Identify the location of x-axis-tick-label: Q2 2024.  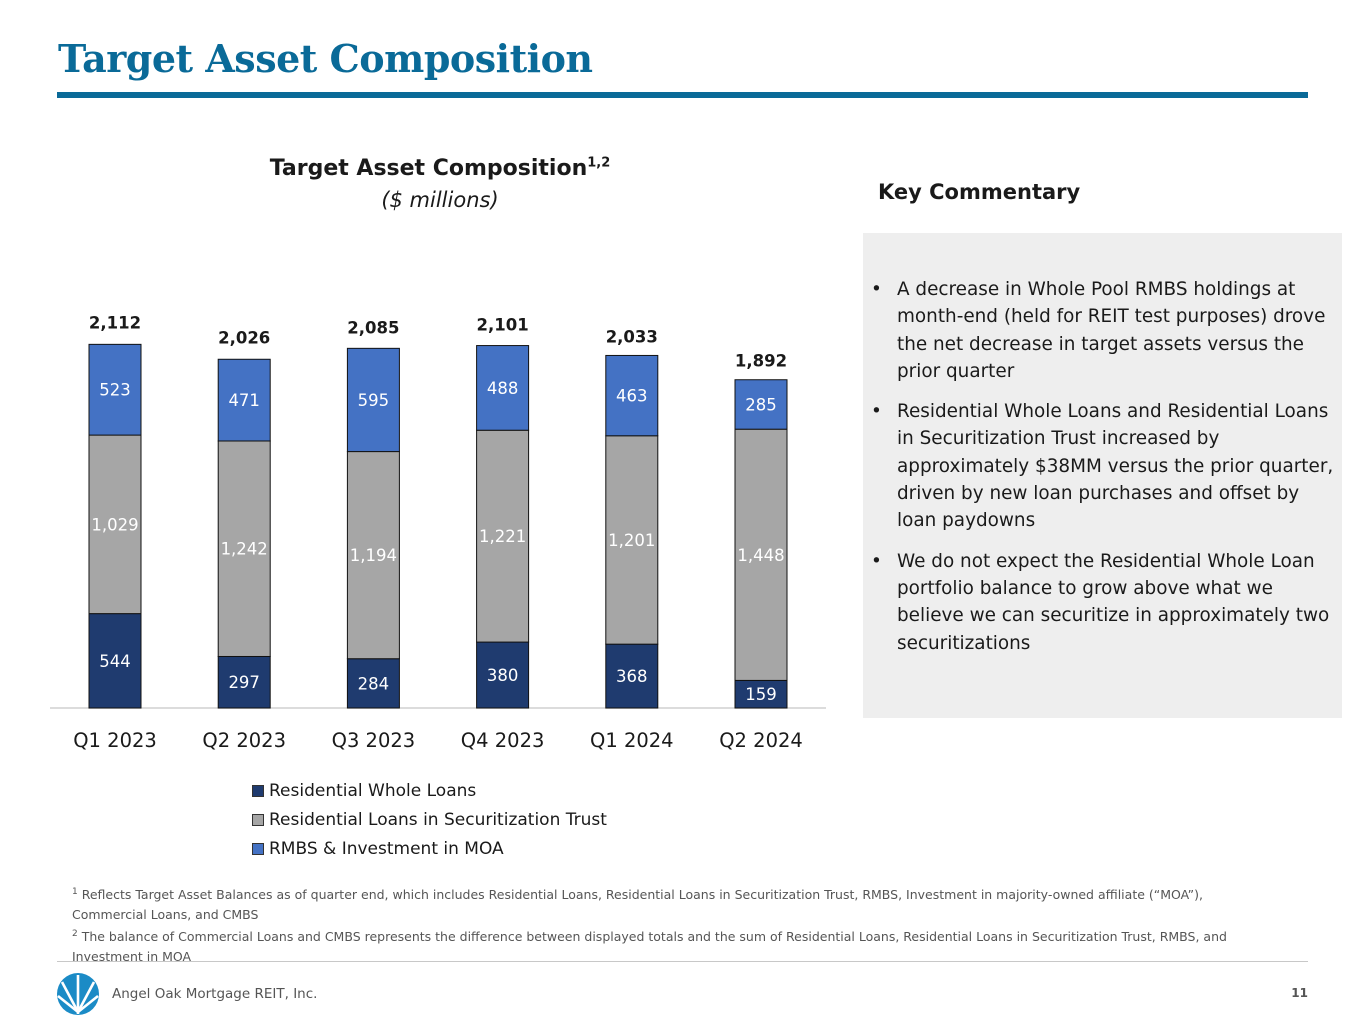
(761, 740).